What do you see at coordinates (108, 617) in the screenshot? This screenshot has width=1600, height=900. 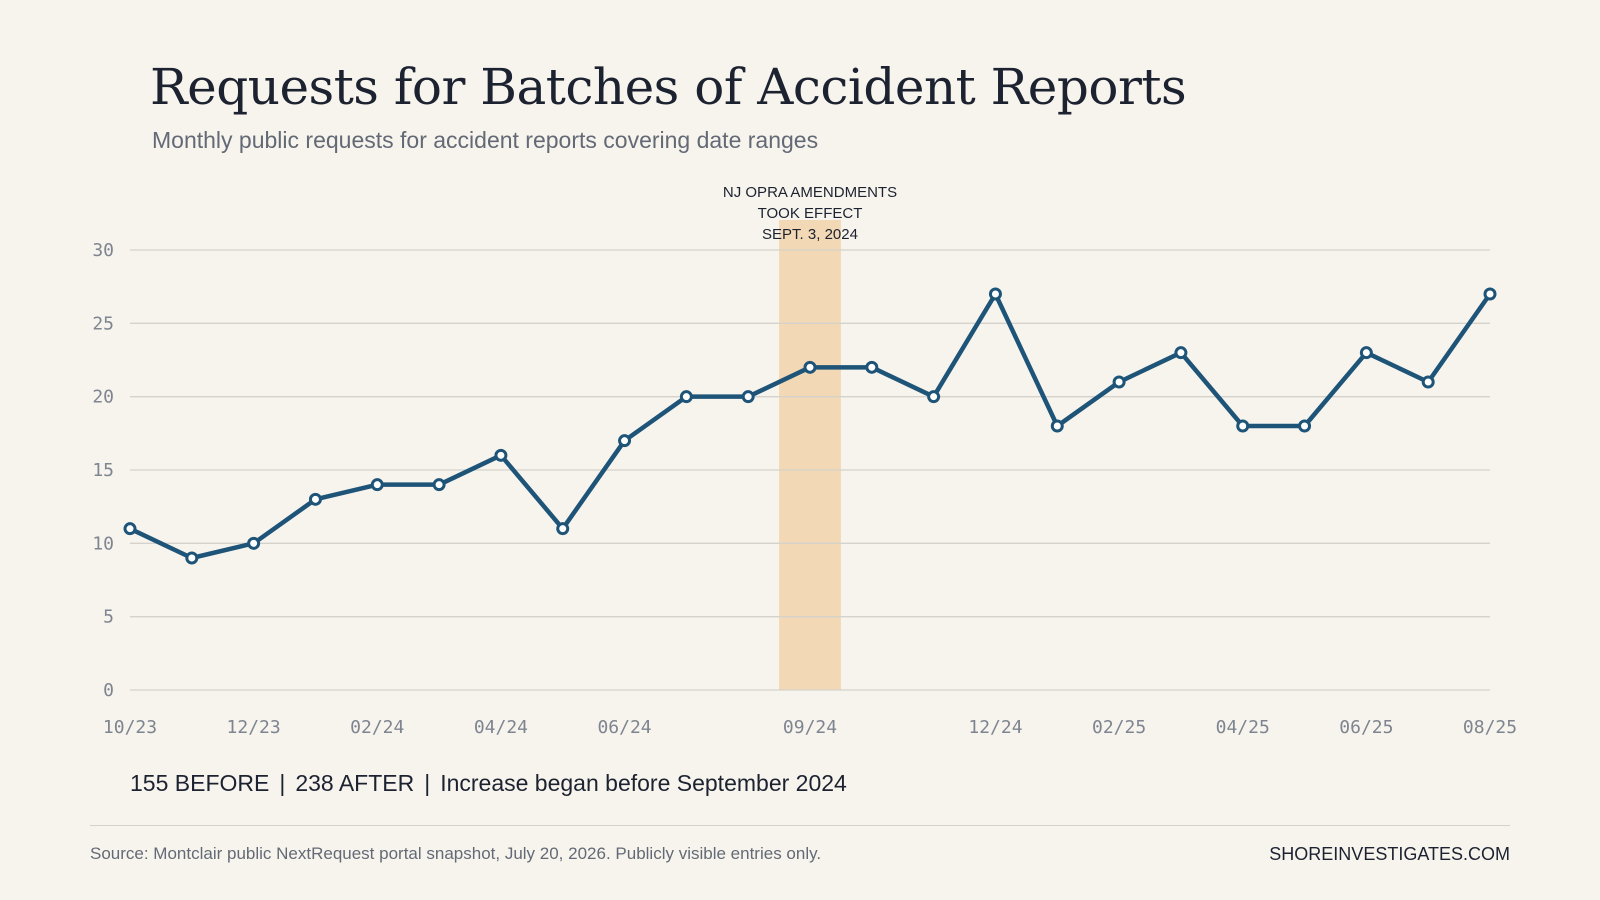 I see `y-tick-label: 5` at bounding box center [108, 617].